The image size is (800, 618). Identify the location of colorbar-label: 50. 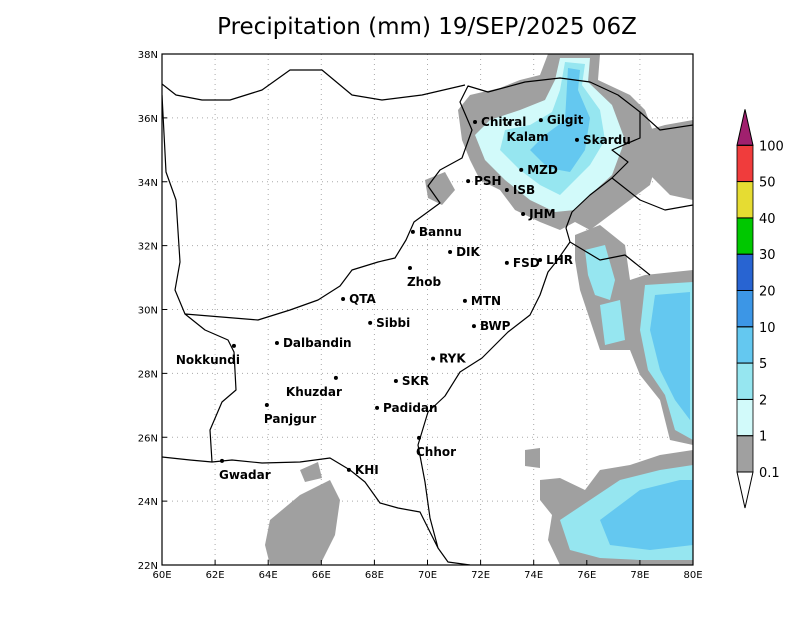
(767, 183).